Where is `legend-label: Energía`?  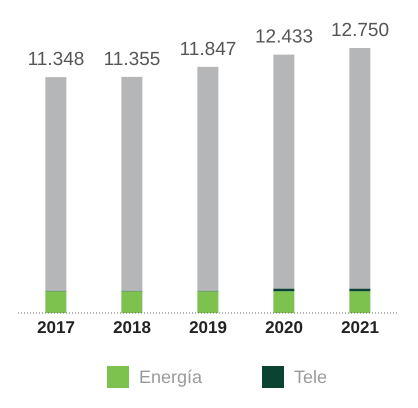
legend-label: Energía is located at coordinates (170, 377).